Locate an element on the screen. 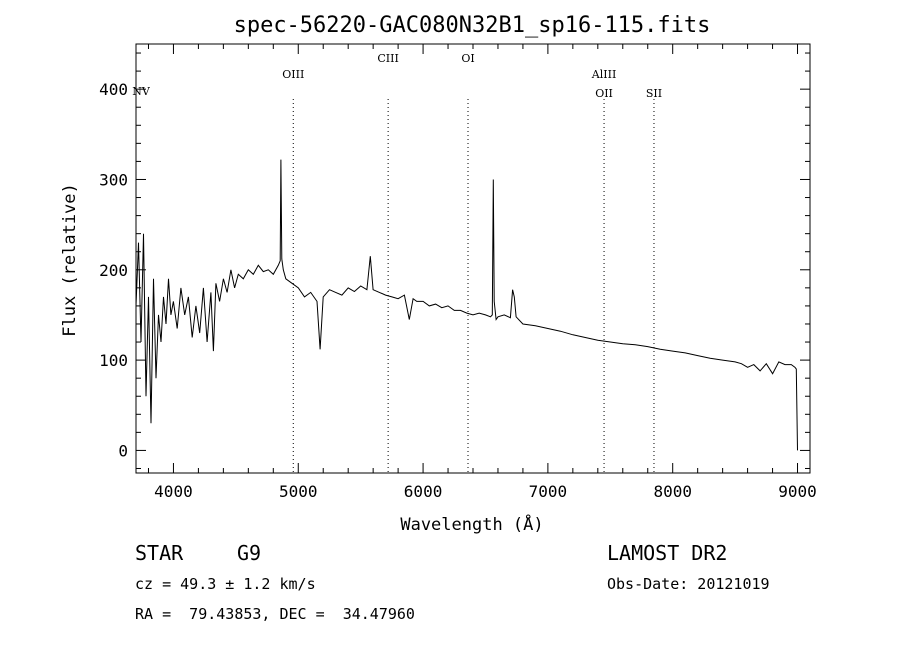 The image size is (900, 650). survey-name: LAMOST DR2 is located at coordinates (667, 553).